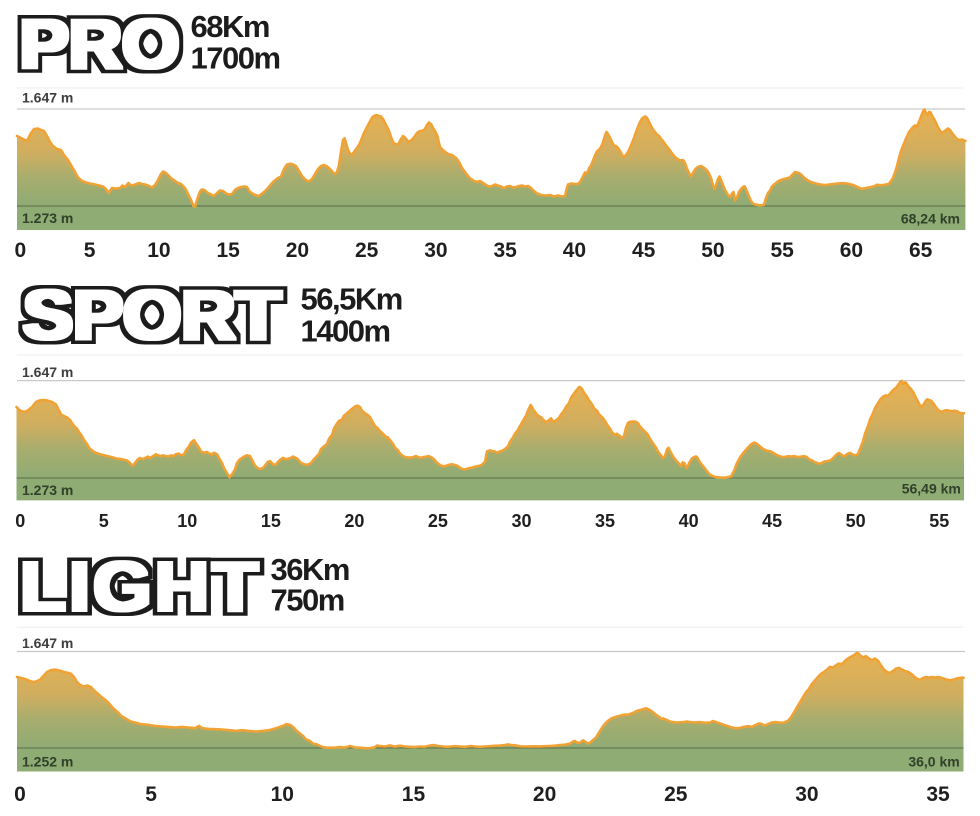  I want to click on svg-text: PRO, so click(100, 45).